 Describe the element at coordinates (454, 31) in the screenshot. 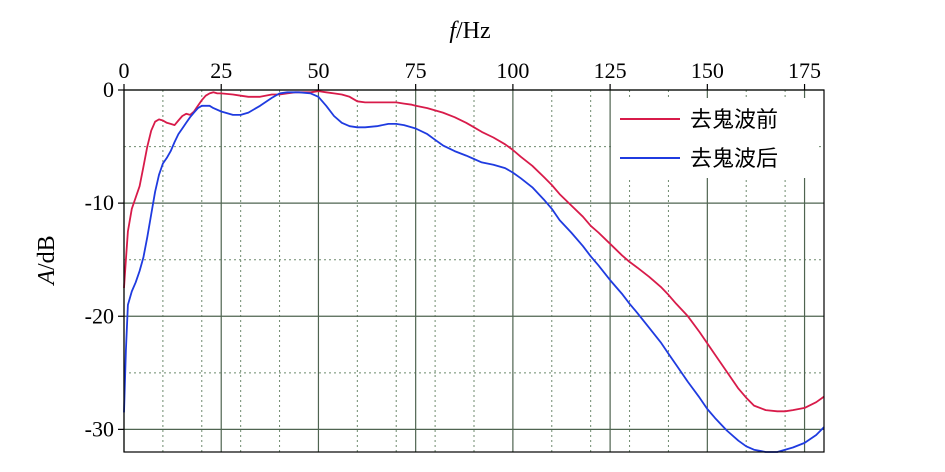

I see `x-axis-title-symbol: f` at that location.